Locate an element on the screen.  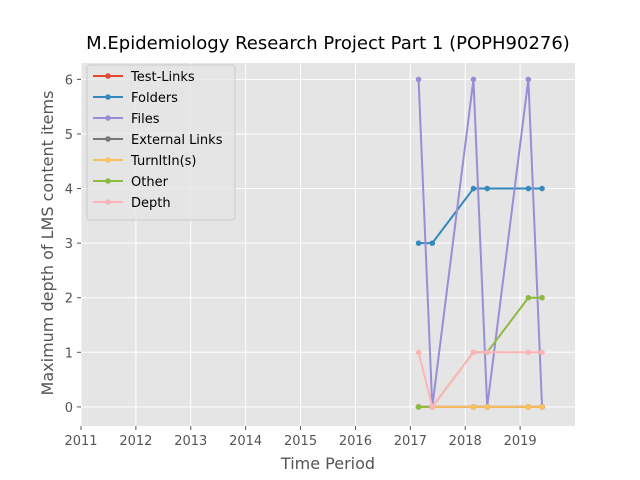
x-tick-label: 2013 is located at coordinates (190, 441).